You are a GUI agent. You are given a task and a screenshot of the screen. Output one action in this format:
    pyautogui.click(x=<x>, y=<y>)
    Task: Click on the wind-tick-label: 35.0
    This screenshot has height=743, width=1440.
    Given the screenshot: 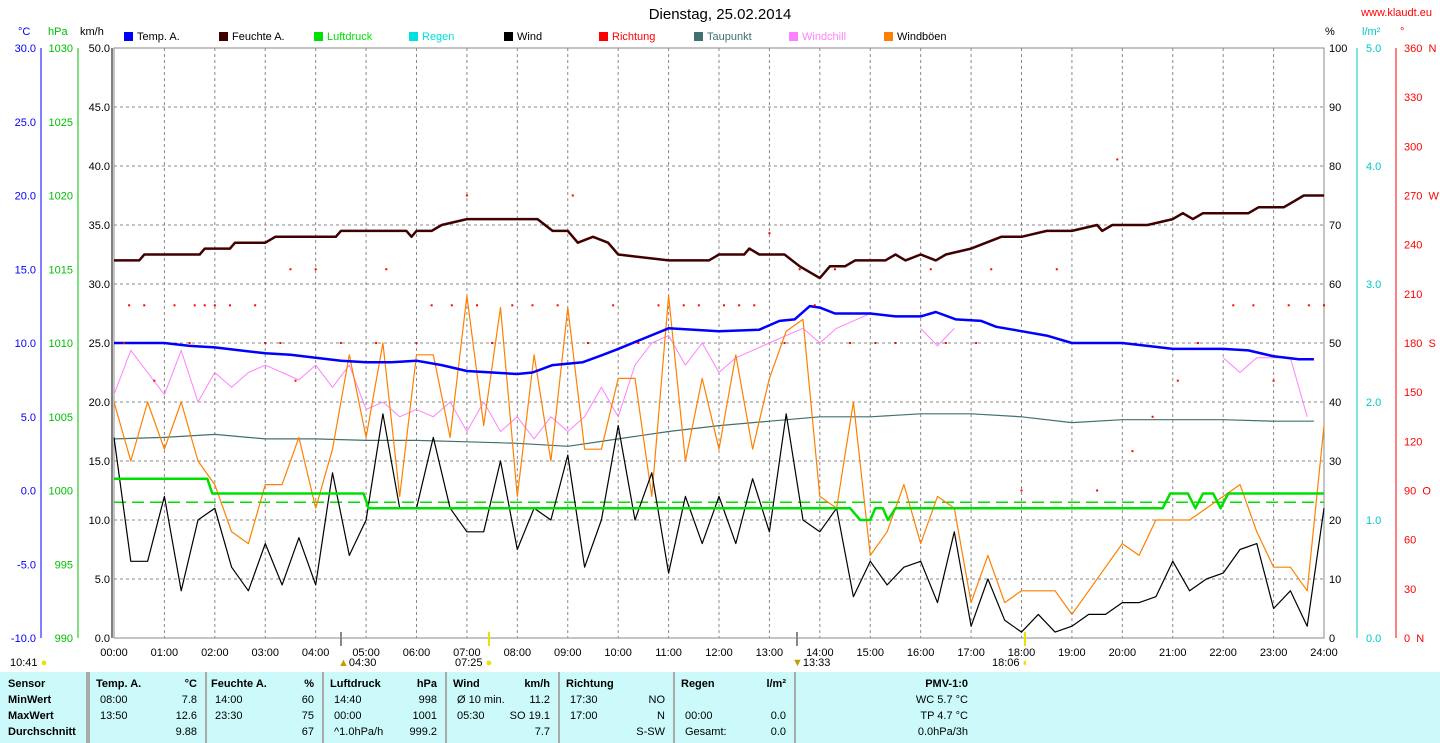 What is the action you would take?
    pyautogui.click(x=99, y=226)
    